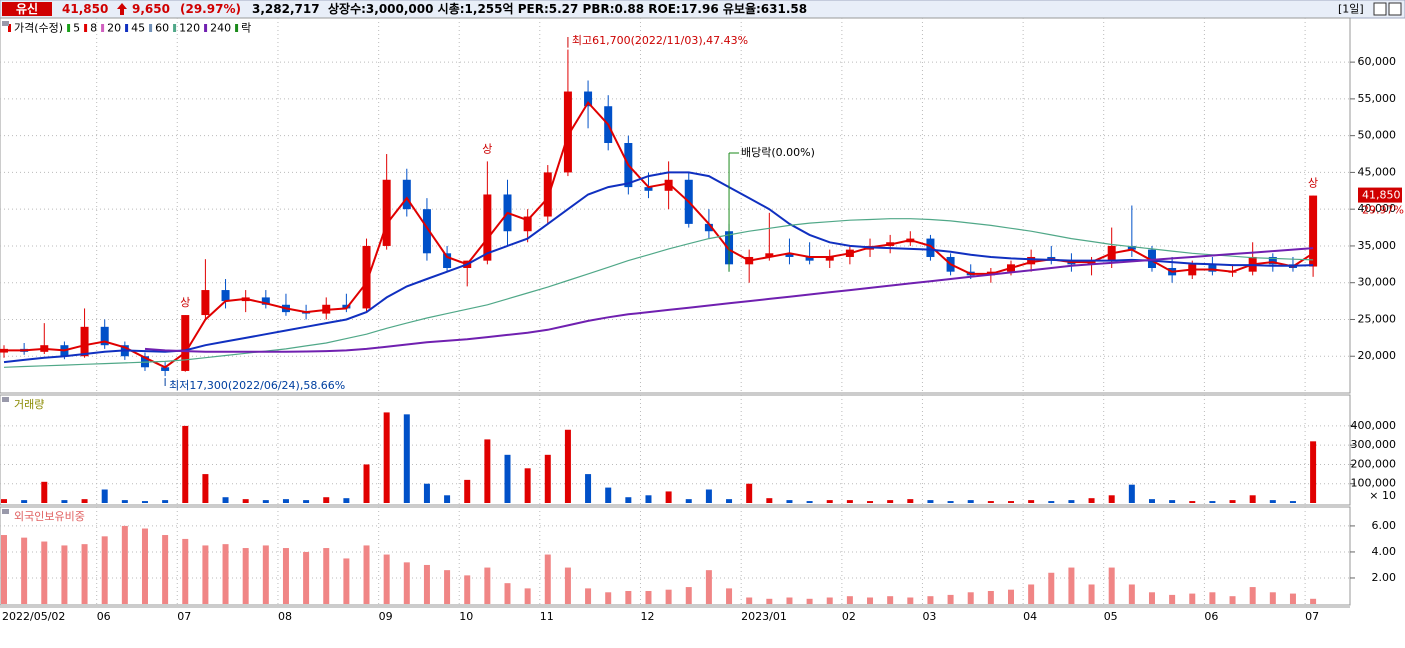 The image size is (1405, 648). What do you see at coordinates (1374, 463) in the screenshot?
I see `y-tick-label: 200,000` at bounding box center [1374, 463].